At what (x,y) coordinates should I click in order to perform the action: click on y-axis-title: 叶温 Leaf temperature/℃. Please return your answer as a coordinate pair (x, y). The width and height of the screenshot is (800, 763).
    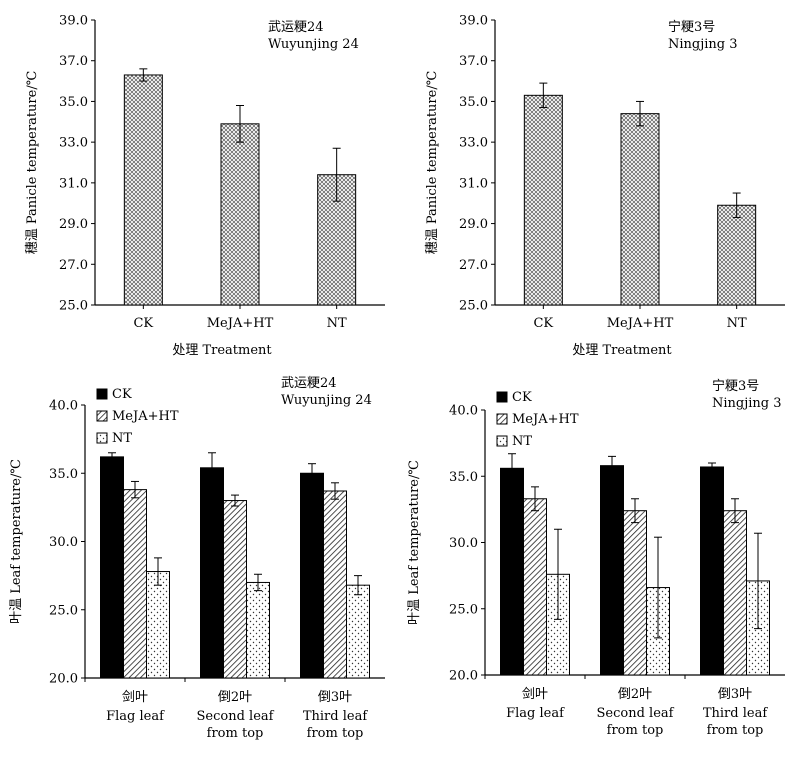
    Looking at the image, I should click on (414, 542).